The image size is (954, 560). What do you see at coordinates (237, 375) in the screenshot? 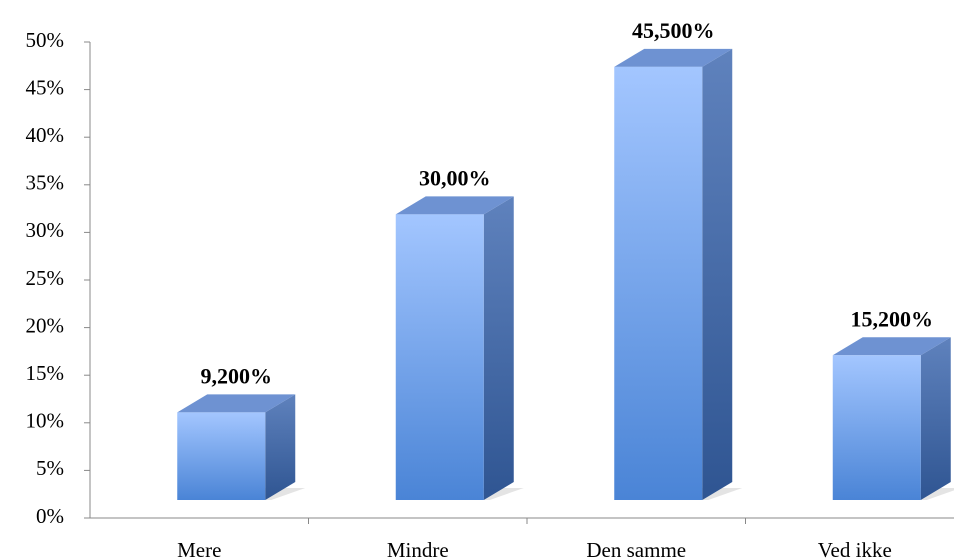
I see `value-label: 9,200%` at bounding box center [237, 375].